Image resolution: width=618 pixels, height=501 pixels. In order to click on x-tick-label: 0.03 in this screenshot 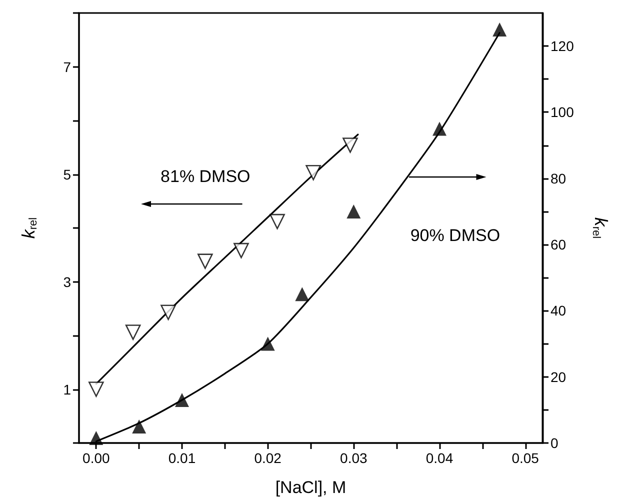, I will do `click(354, 458)`.